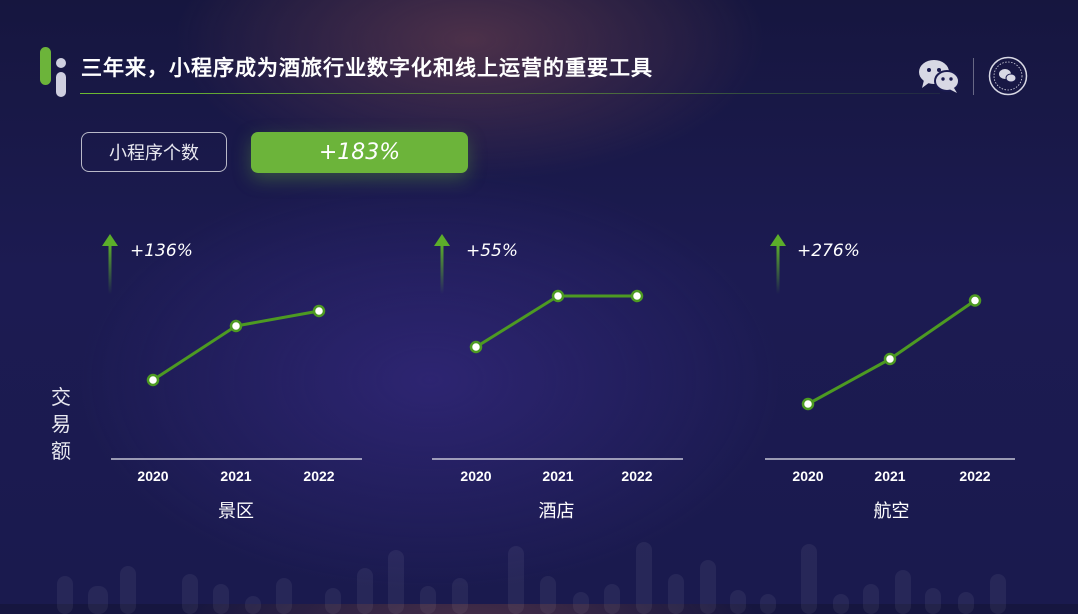 This screenshot has width=1078, height=614. Describe the element at coordinates (557, 511) in the screenshot. I see `chart-title: 酒店` at that location.